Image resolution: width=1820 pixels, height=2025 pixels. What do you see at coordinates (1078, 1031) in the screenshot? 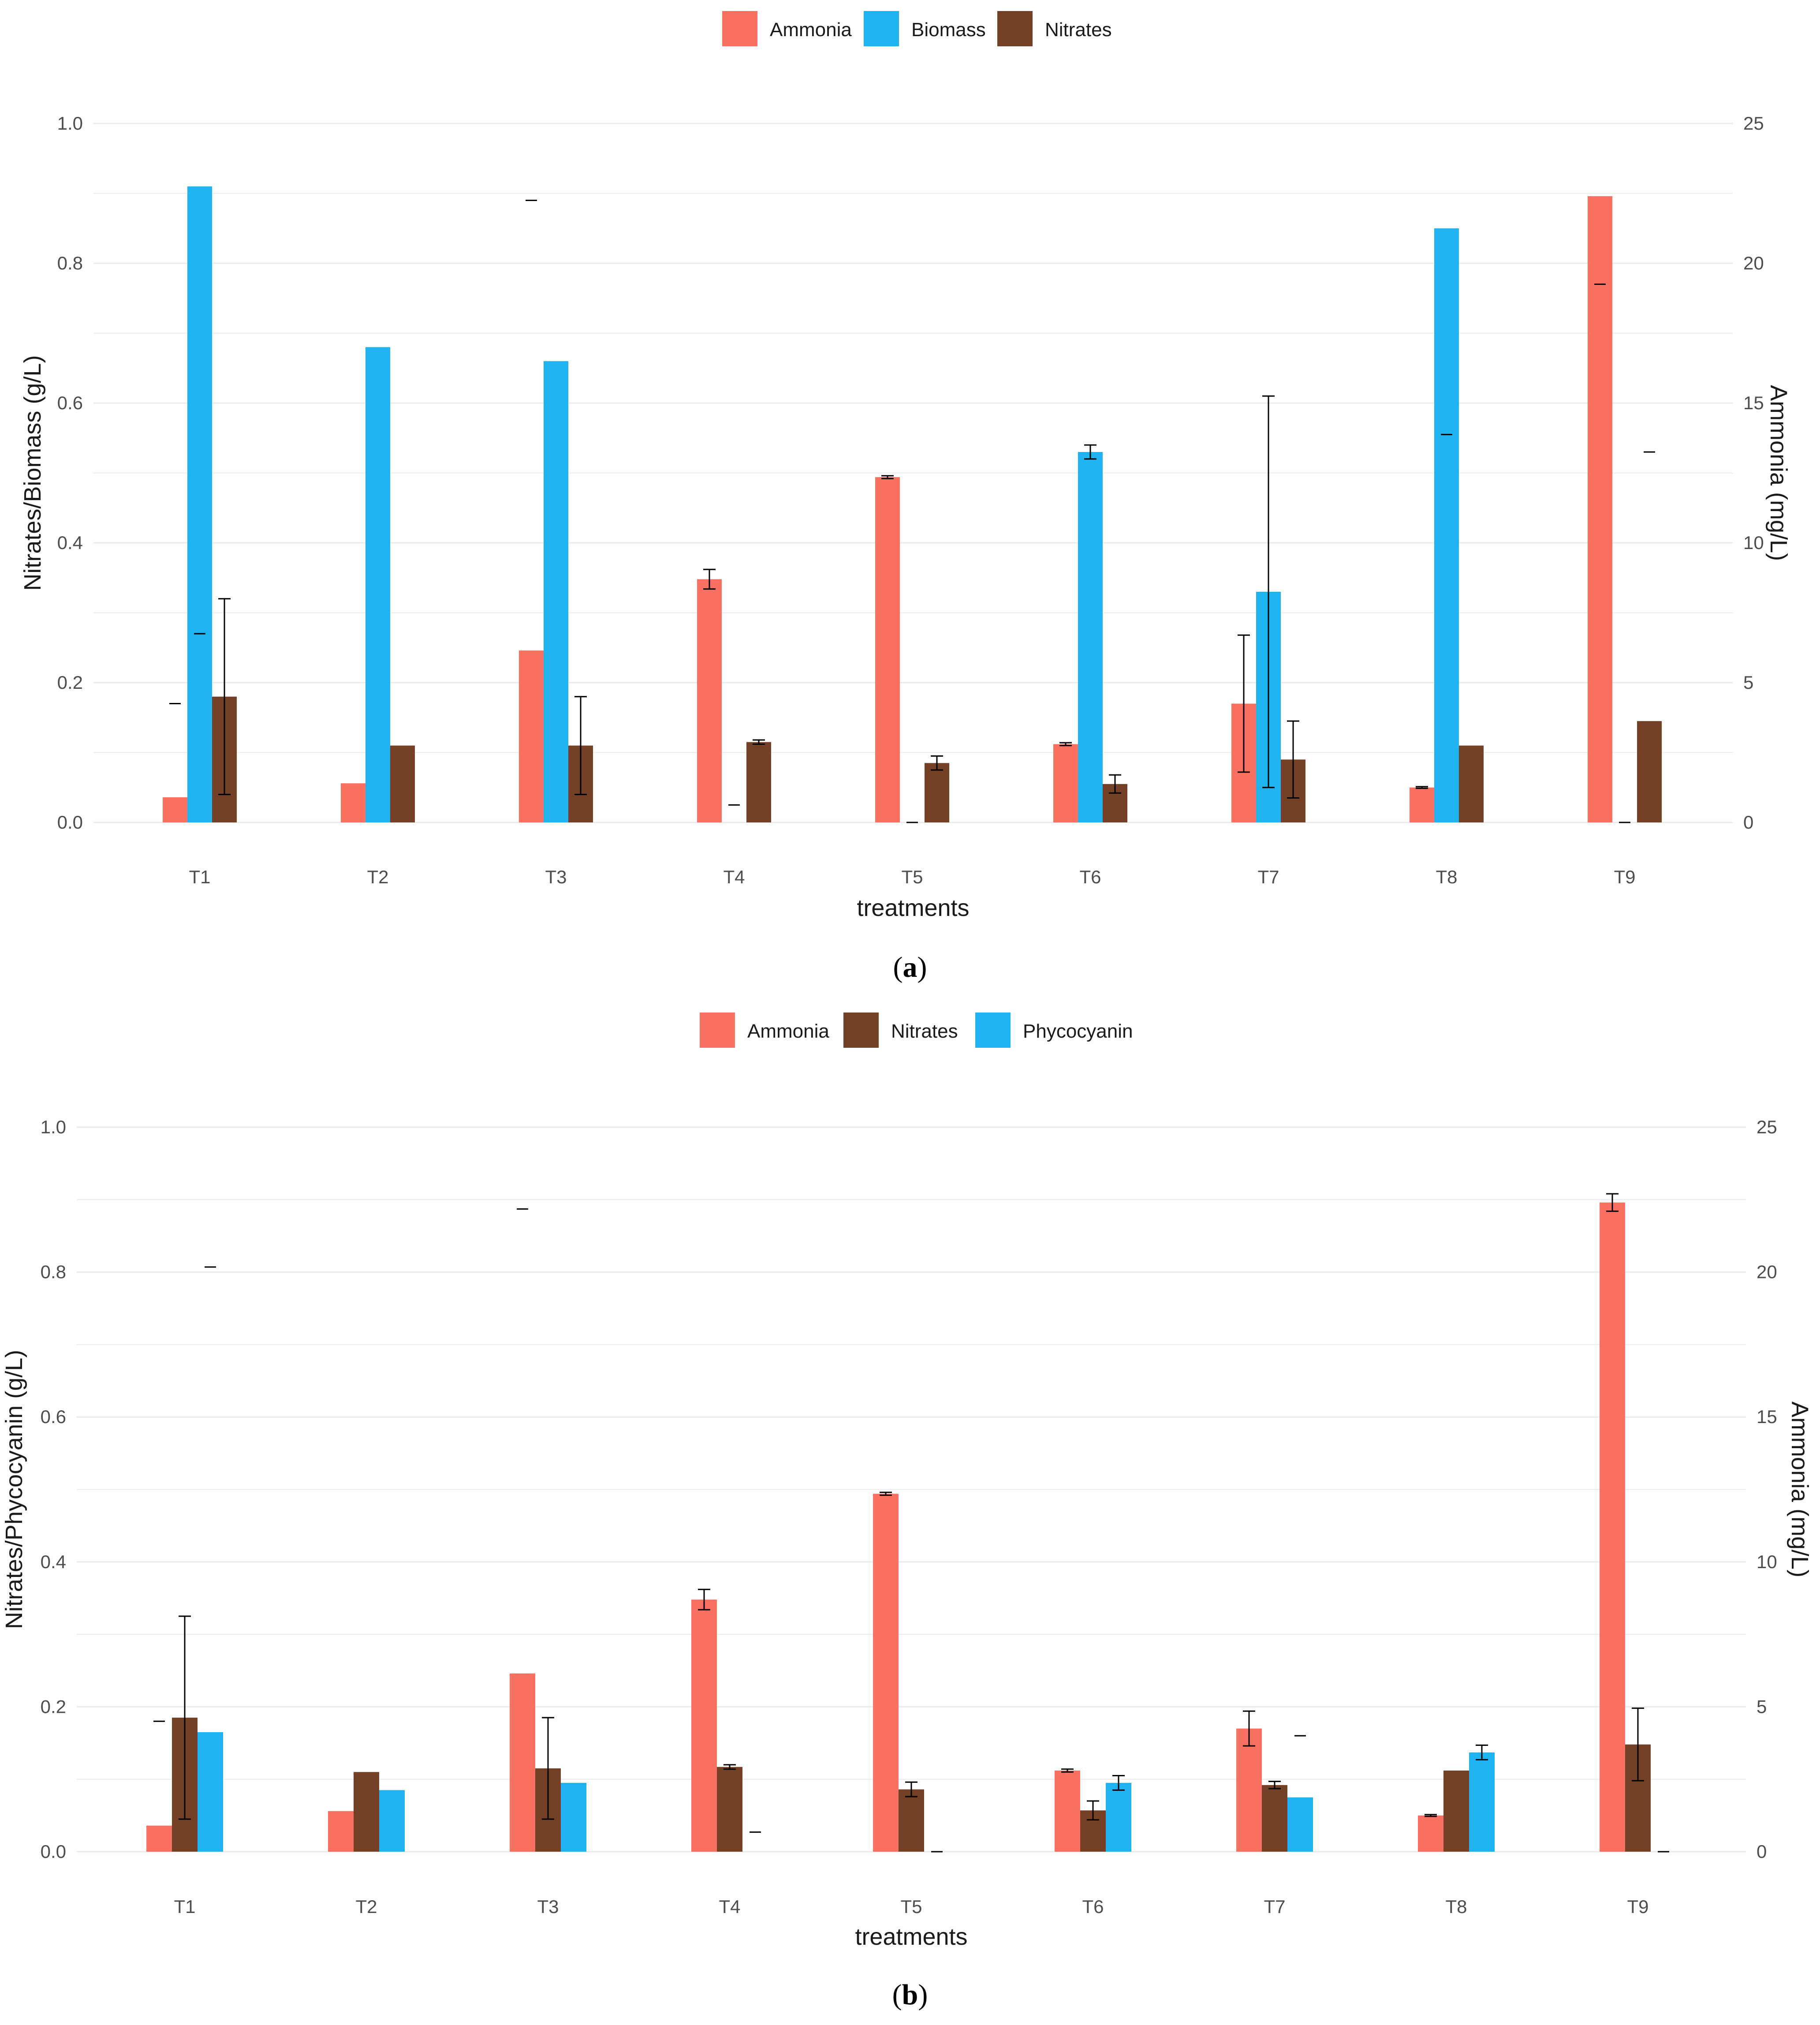
I see `legend-label-phycocyanin: Phycocyanin` at bounding box center [1078, 1031].